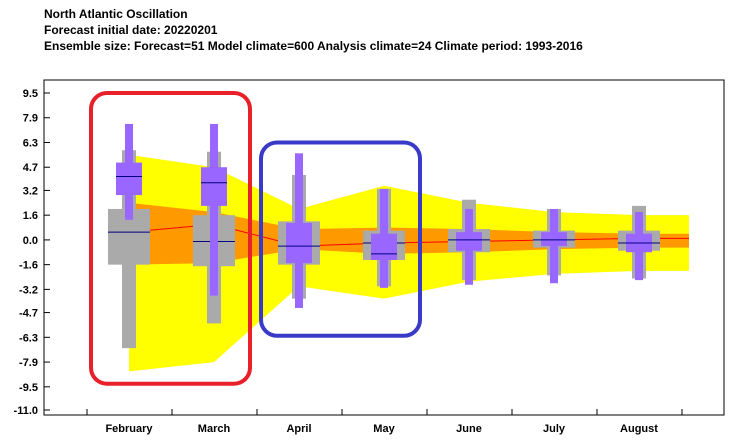 This screenshot has width=729, height=441. Describe the element at coordinates (131, 30) in the screenshot. I see `chart-subtitle: Forecast initial date: 20220201` at that location.